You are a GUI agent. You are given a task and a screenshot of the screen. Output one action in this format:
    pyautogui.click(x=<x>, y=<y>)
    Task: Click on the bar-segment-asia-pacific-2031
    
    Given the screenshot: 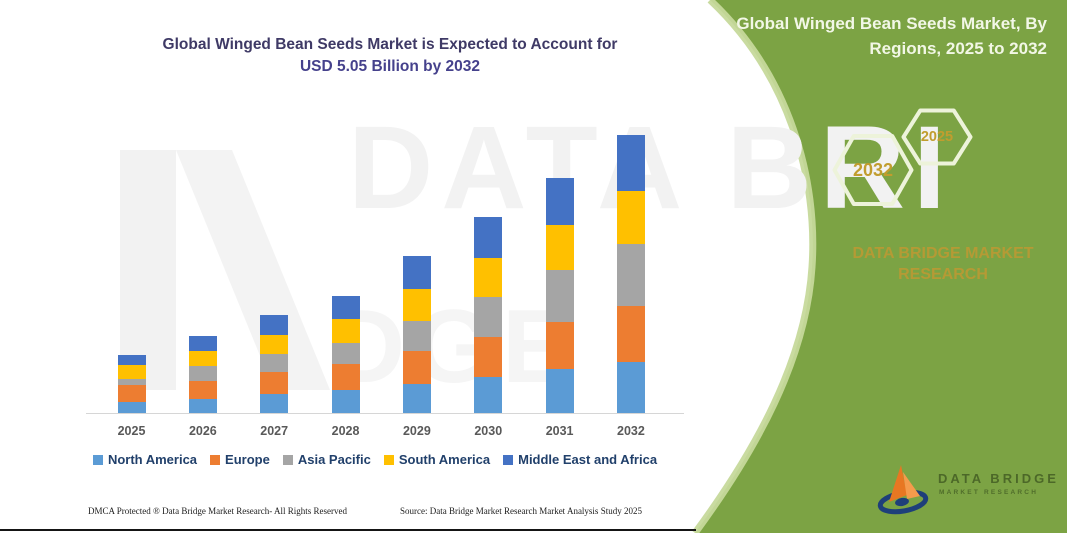 What is the action you would take?
    pyautogui.click(x=559, y=295)
    